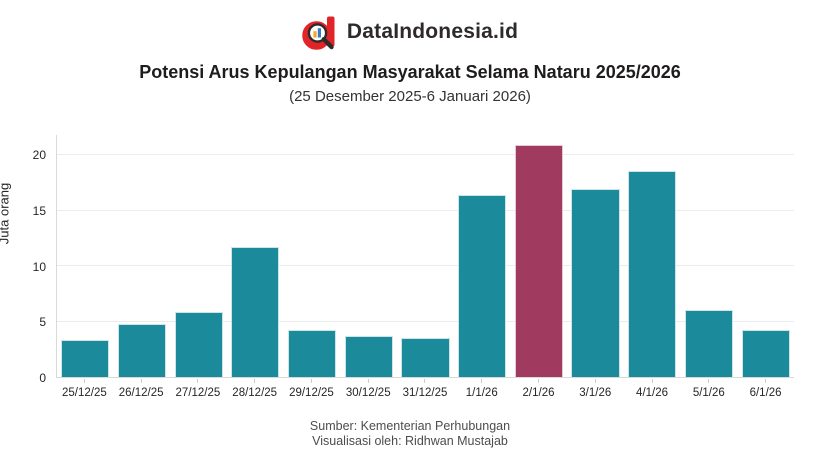  What do you see at coordinates (765, 353) in the screenshot?
I see `bar-6/1/26` at bounding box center [765, 353].